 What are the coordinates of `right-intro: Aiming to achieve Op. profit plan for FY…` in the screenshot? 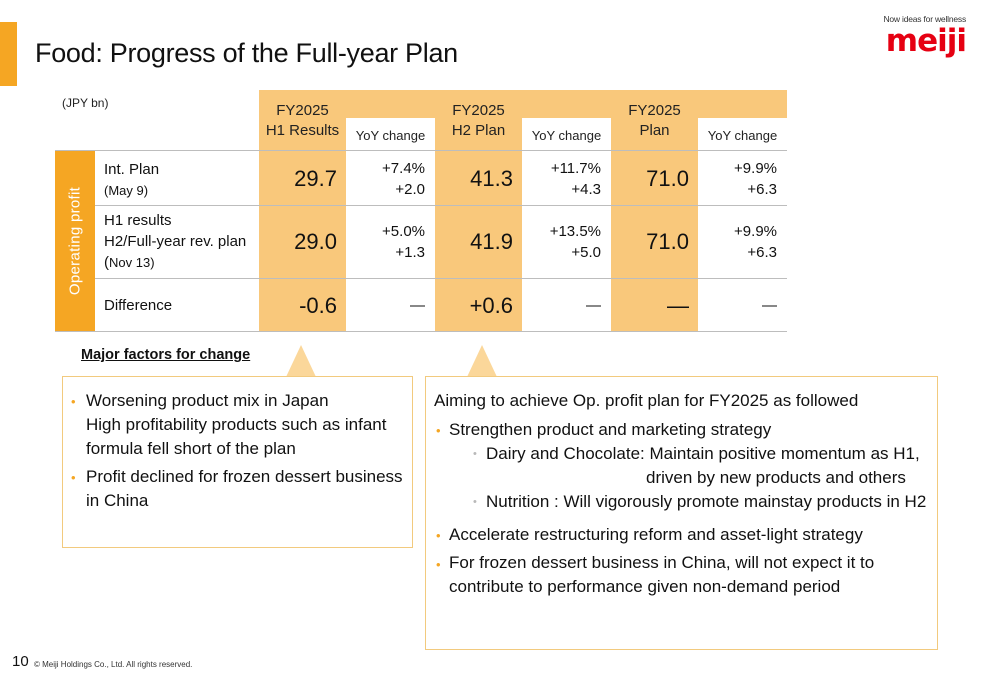 It's located at (646, 400).